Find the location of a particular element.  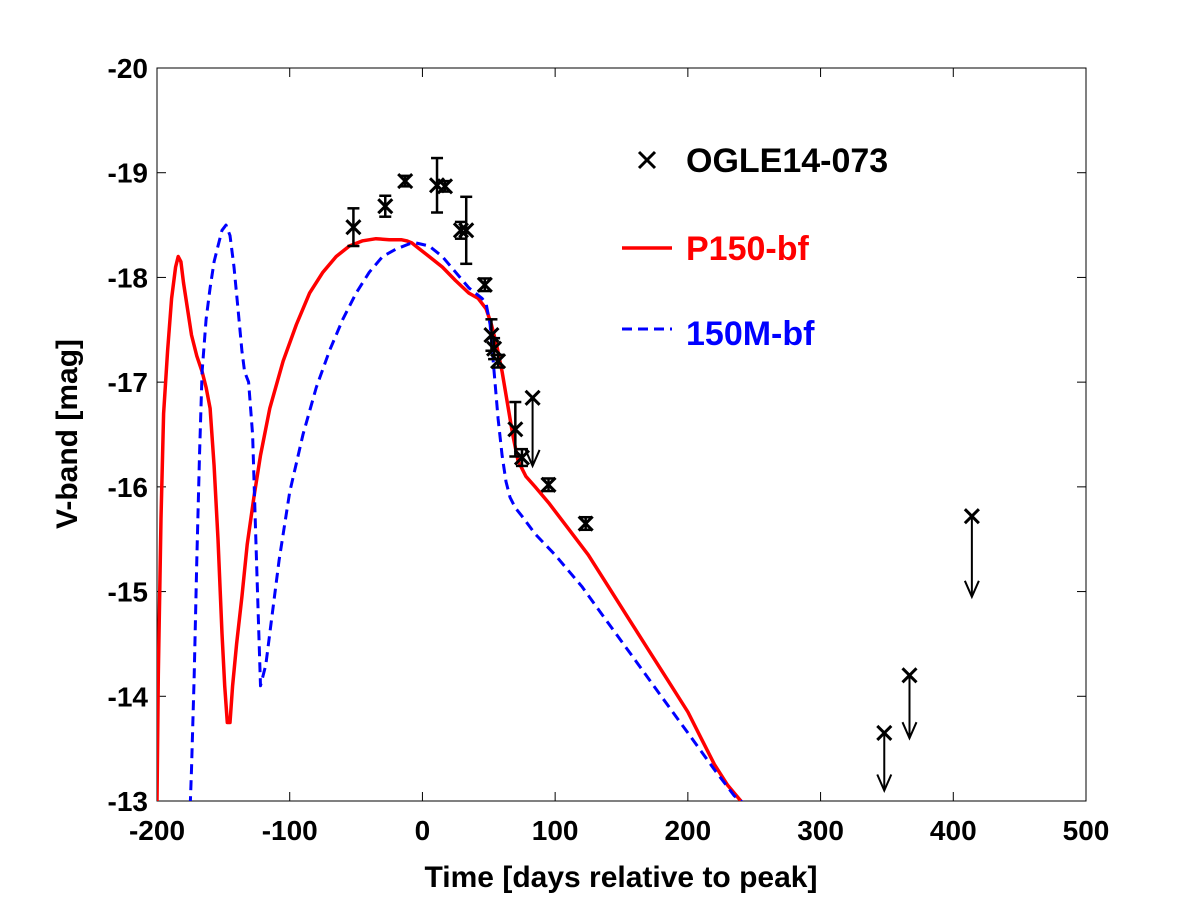

legend-label-p150: P150-bf is located at coordinates (747, 249).